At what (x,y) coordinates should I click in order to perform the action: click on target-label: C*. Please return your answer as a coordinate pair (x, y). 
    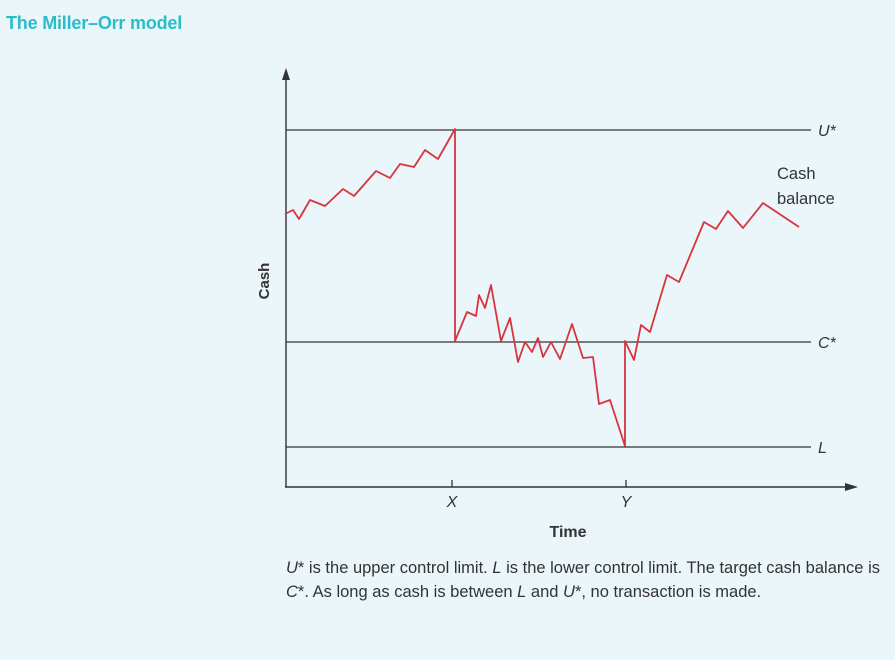
    Looking at the image, I should click on (827, 343).